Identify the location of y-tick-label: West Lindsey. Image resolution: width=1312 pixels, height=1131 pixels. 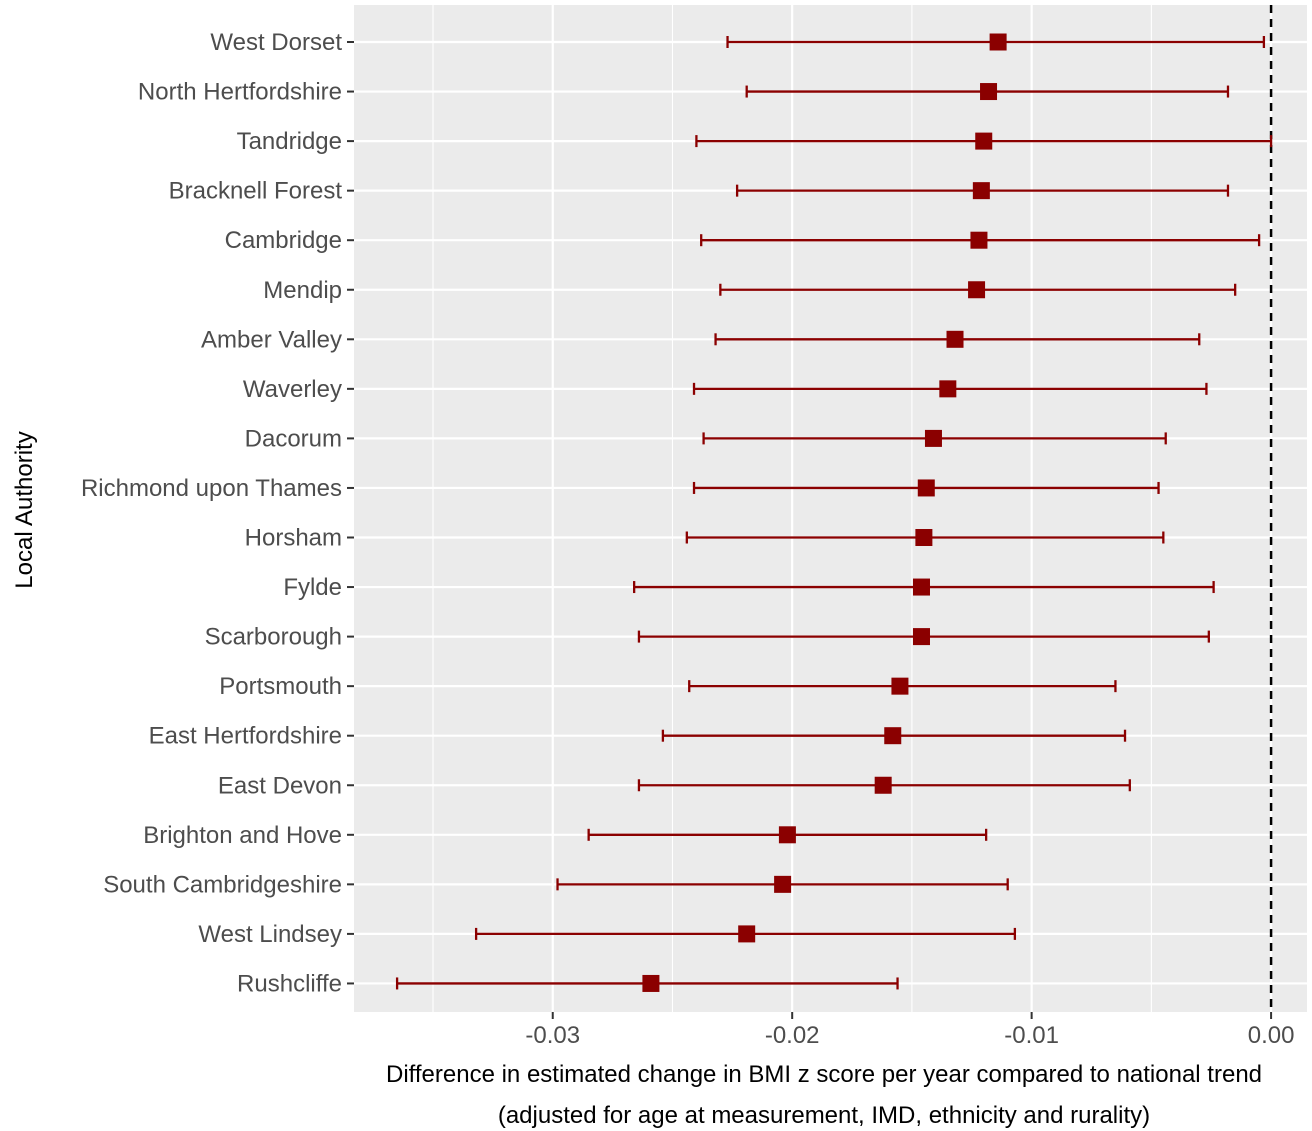
(270, 934).